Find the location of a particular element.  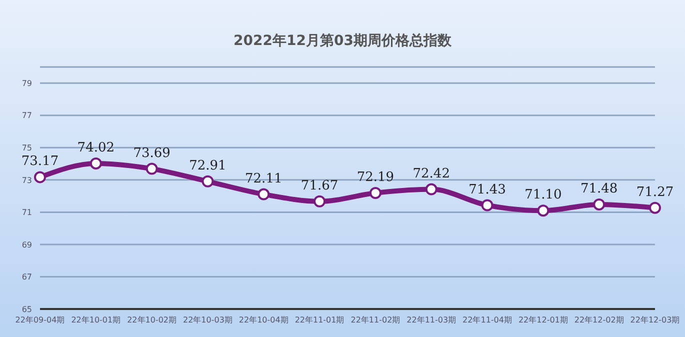

x-tick-label: 22年12-02期 is located at coordinates (599, 320).